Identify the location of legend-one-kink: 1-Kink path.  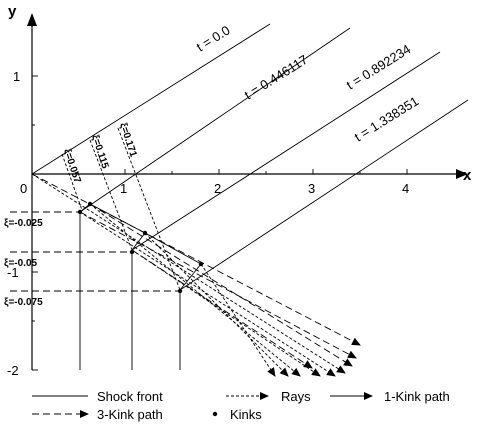
(417, 396).